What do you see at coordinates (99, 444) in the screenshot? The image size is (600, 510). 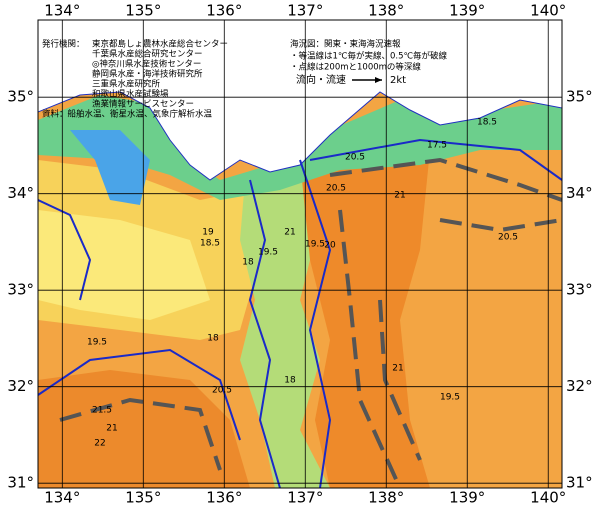 I see `contour-label: 22` at bounding box center [99, 444].